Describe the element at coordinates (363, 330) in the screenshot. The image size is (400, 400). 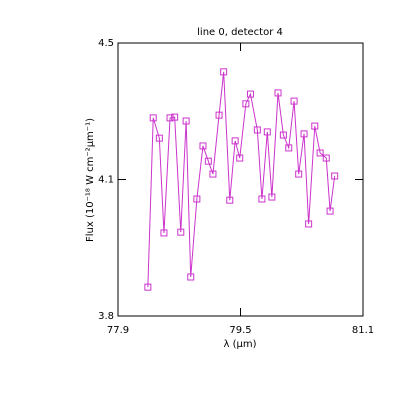
I see `x-tick-label: 81.1` at that location.